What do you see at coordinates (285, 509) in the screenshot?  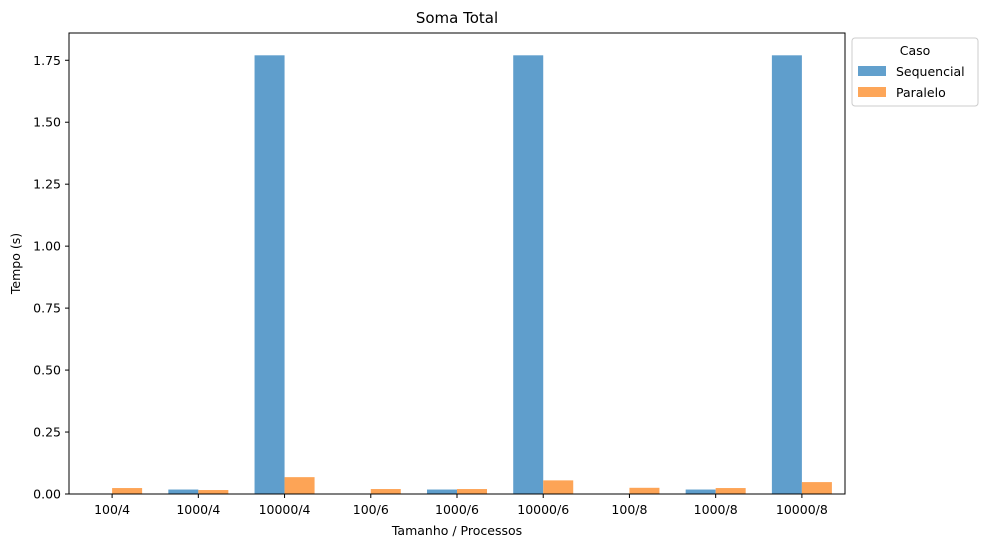 I see `x-tick-label: 10000/4` at bounding box center [285, 509].